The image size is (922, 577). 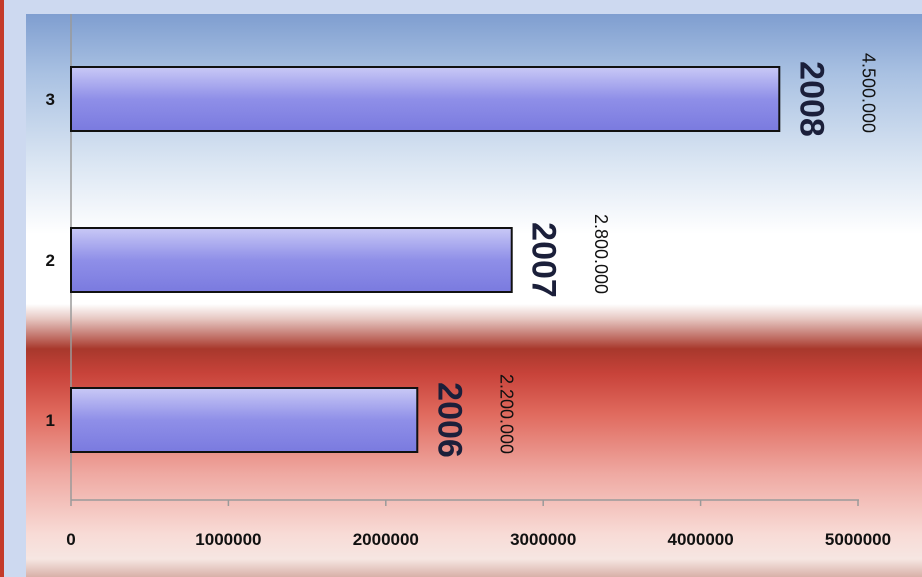 I want to click on x-tick-label-4000000: 4000000, so click(x=701, y=539).